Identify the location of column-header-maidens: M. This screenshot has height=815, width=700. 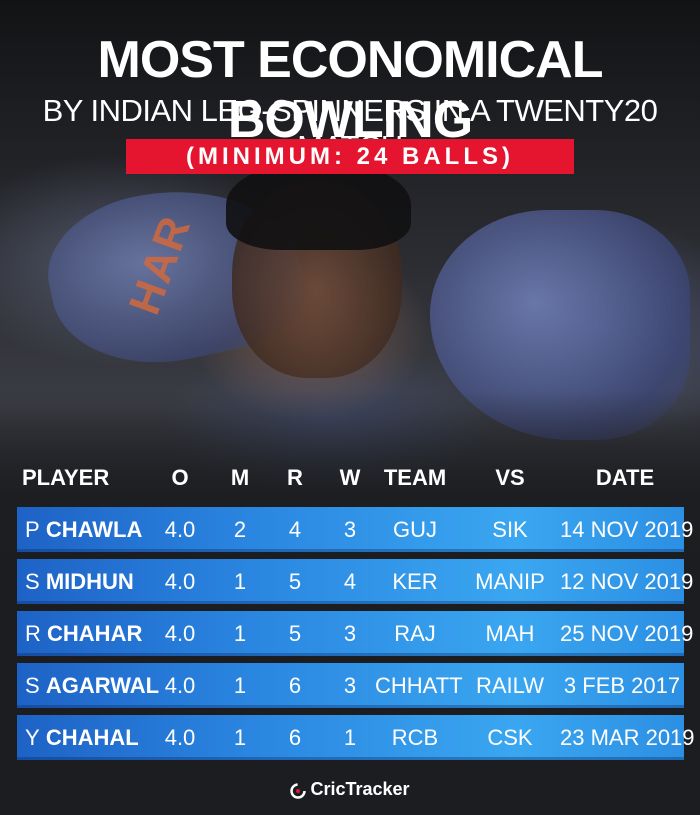
(240, 477).